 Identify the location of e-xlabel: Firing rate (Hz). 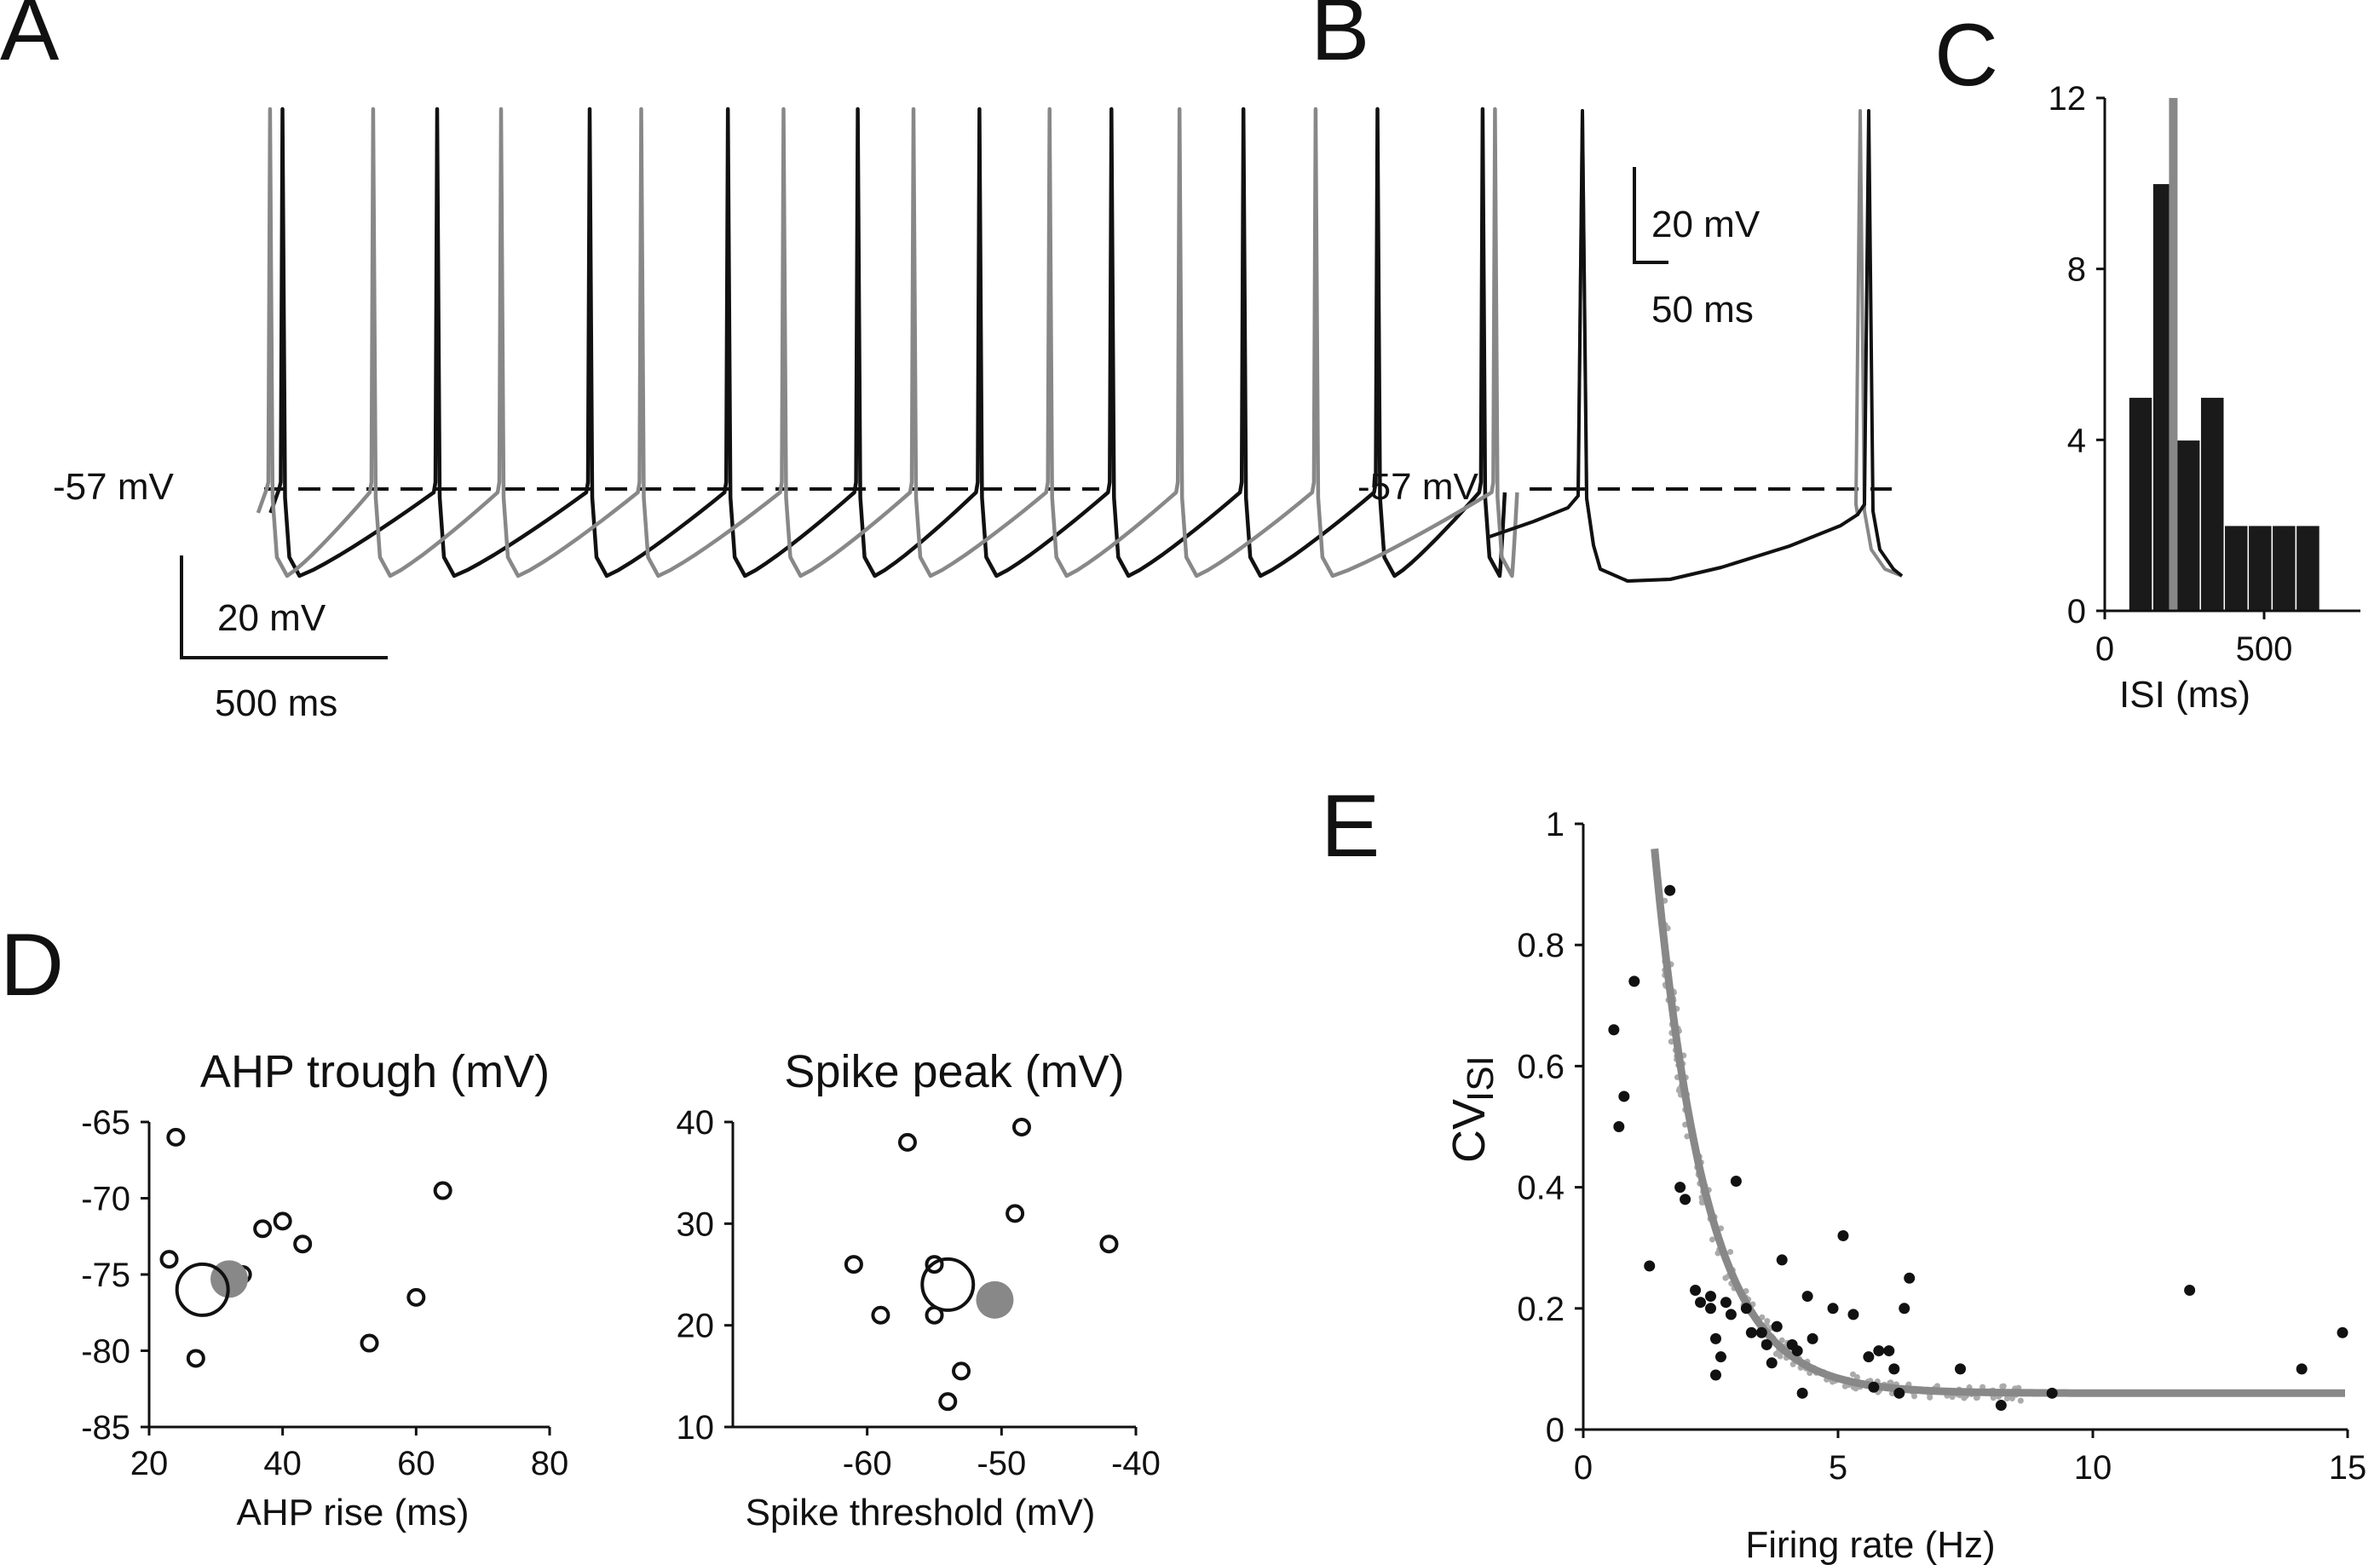
(1870, 1544).